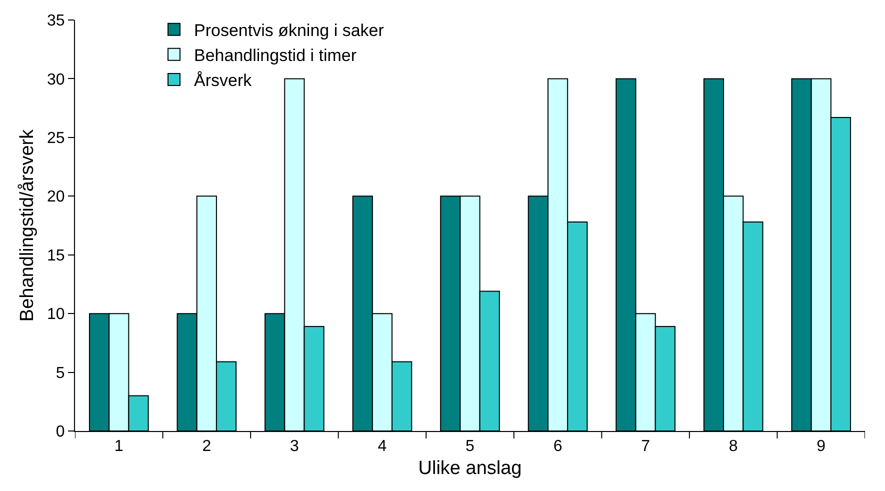 The height and width of the screenshot is (491, 885). Describe the element at coordinates (60, 373) in the screenshot. I see `y-tick-label: 5` at that location.